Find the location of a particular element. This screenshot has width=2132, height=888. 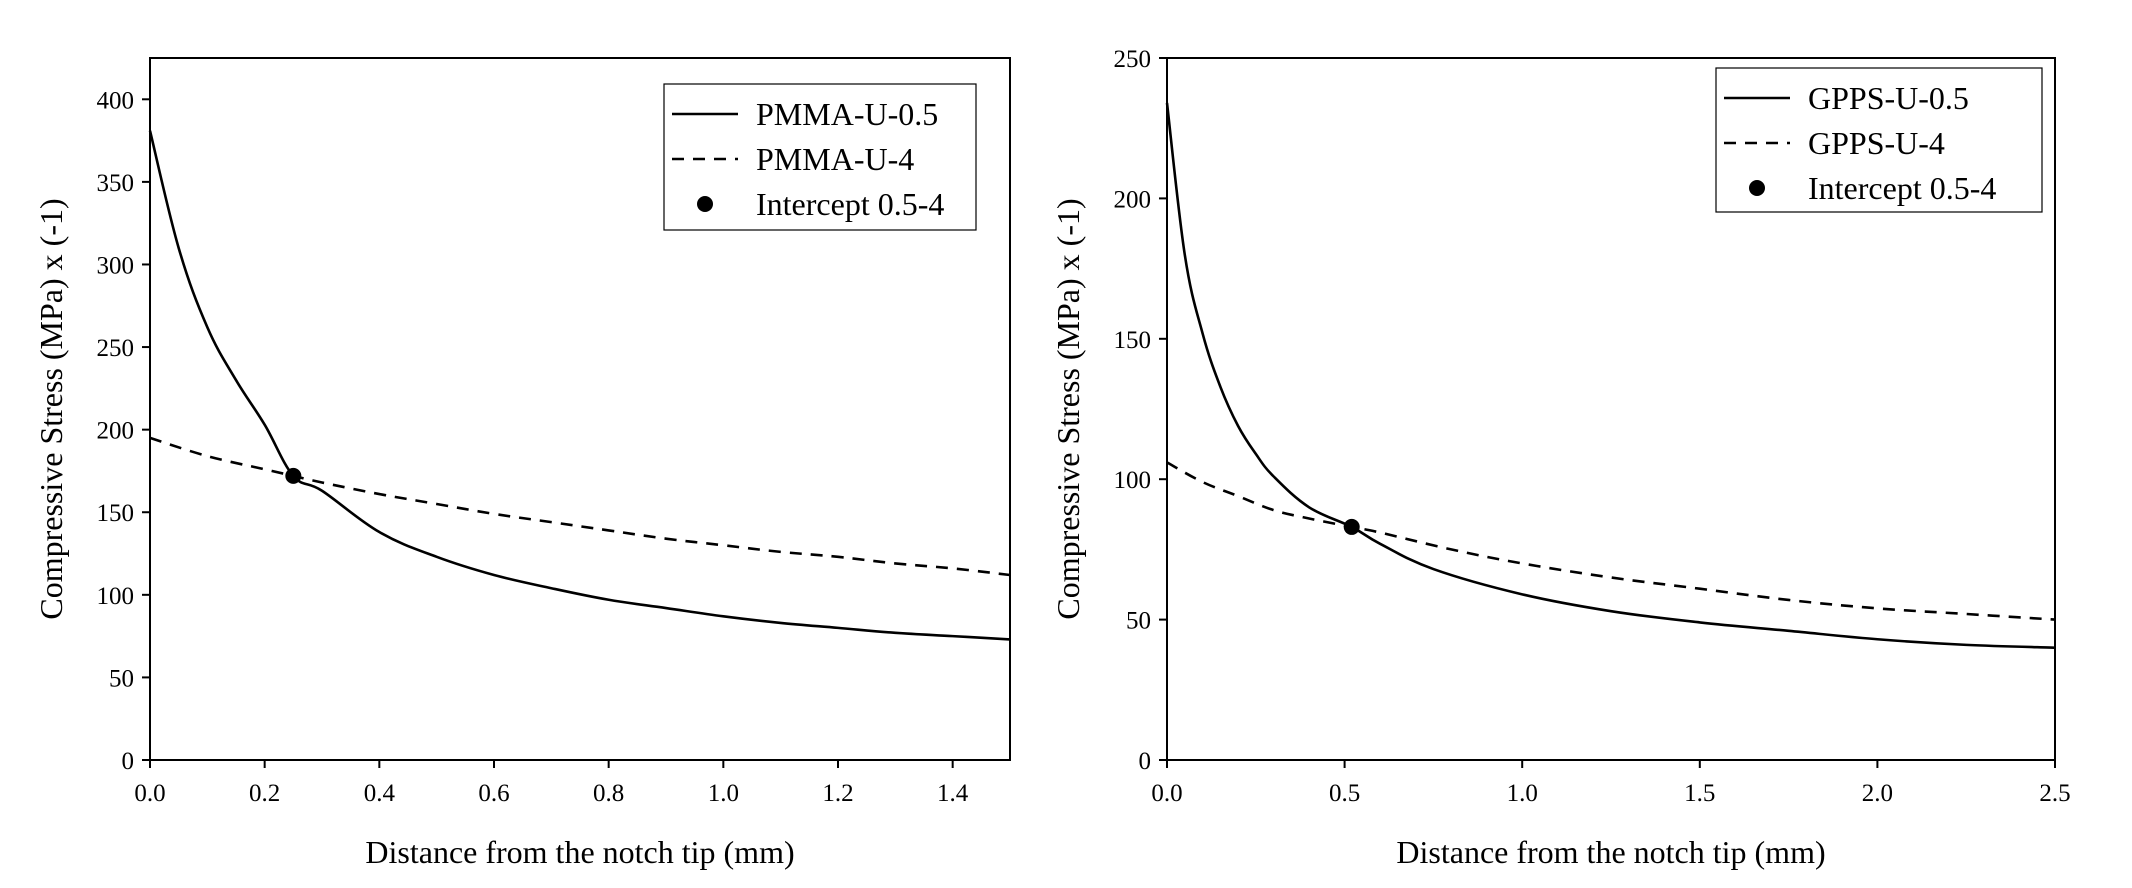

y-tick-label: 350 is located at coordinates (116, 183).